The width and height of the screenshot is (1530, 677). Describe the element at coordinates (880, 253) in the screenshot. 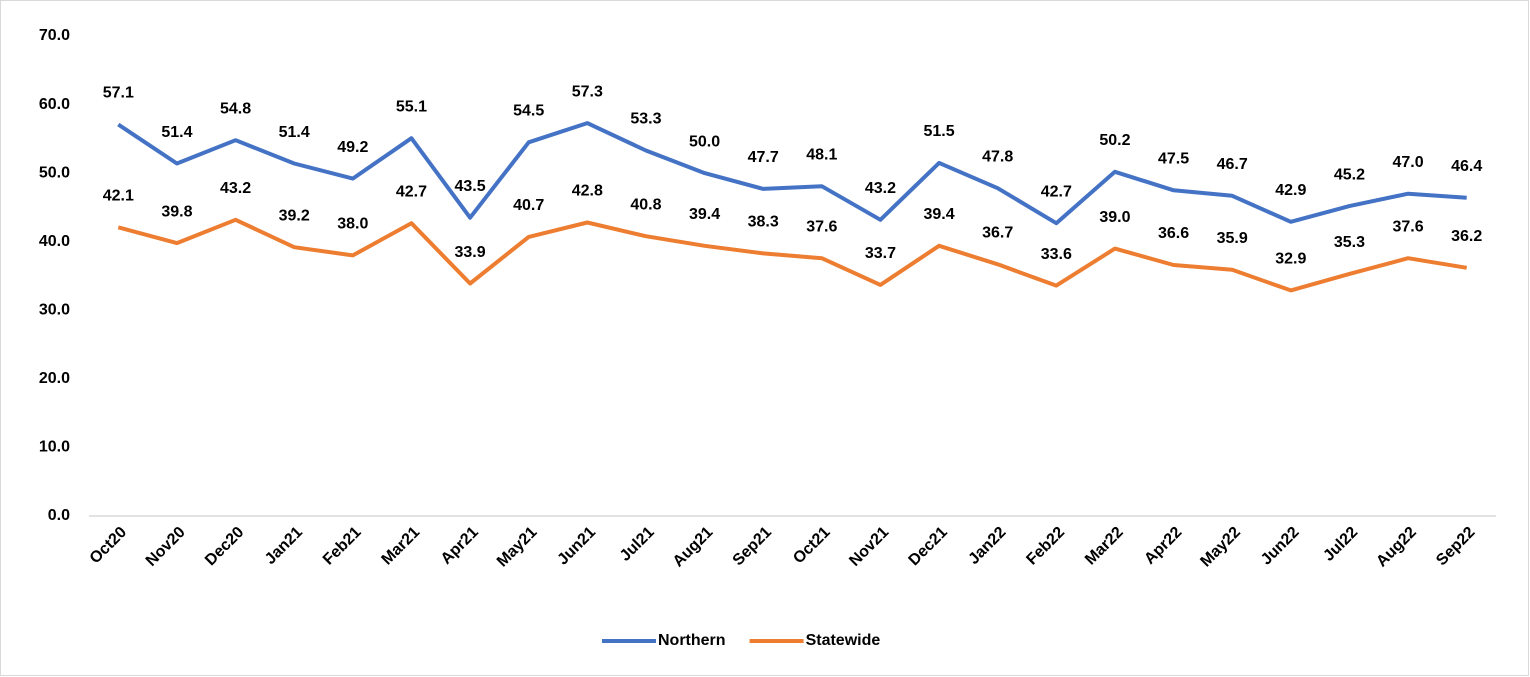

I see `data-label: 33.7` at that location.